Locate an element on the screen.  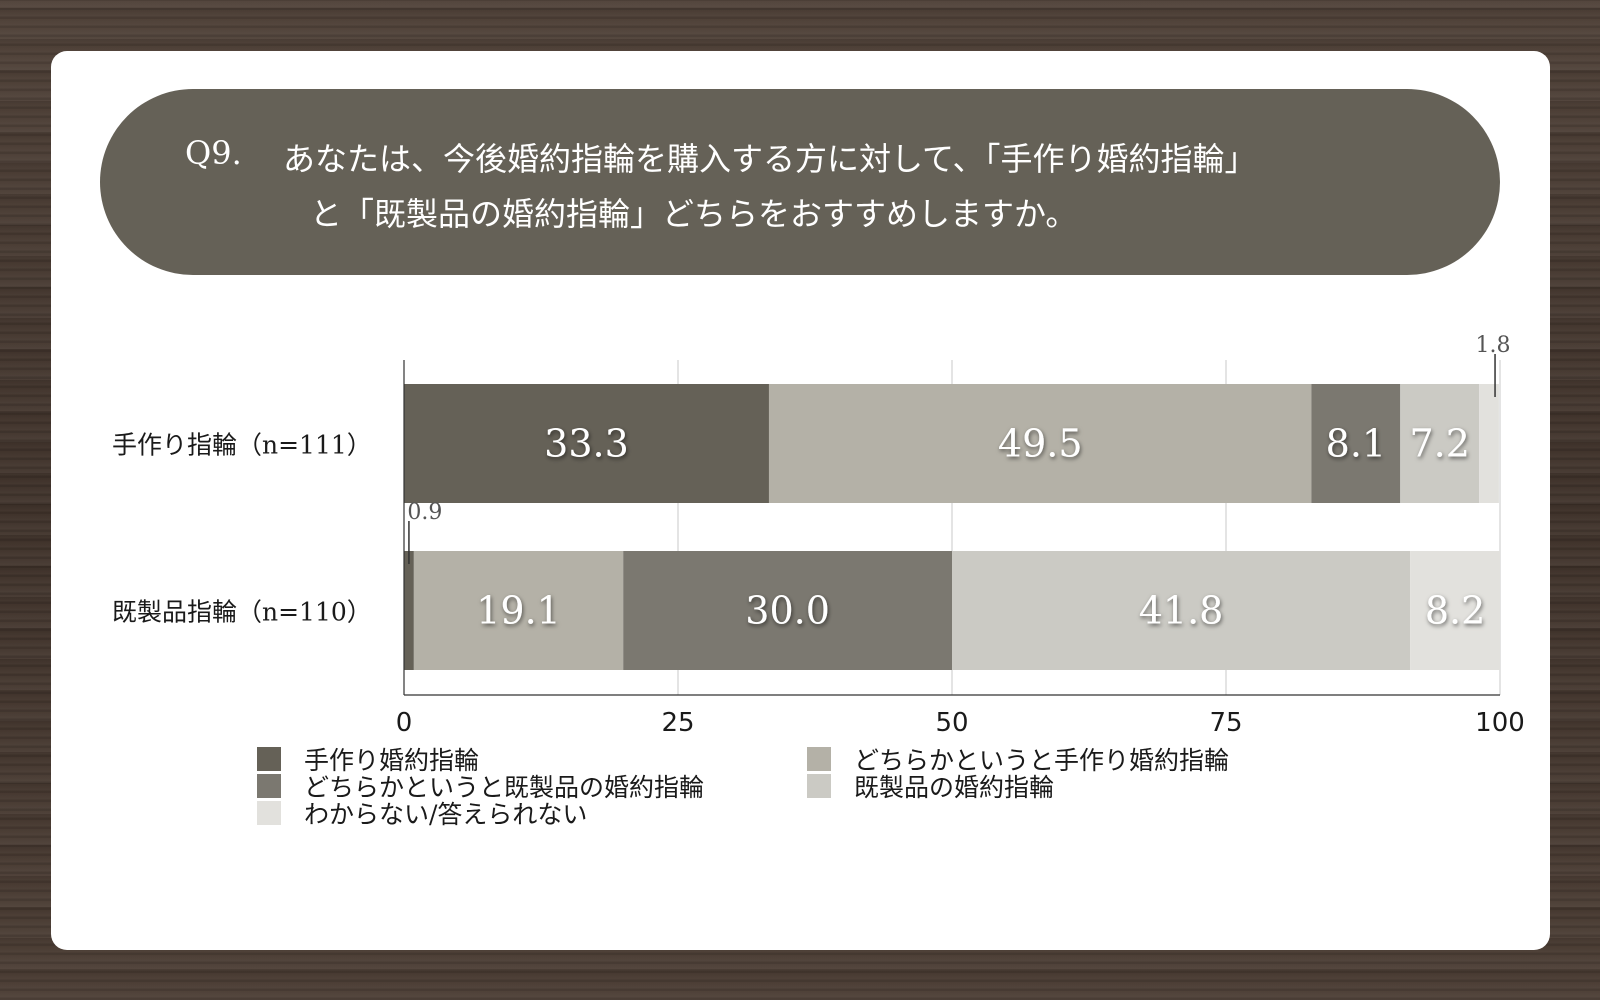
question-text-line2: と「既製品の婚約指輪」どちらをおすすめしますか。 is located at coordinates (694, 214).